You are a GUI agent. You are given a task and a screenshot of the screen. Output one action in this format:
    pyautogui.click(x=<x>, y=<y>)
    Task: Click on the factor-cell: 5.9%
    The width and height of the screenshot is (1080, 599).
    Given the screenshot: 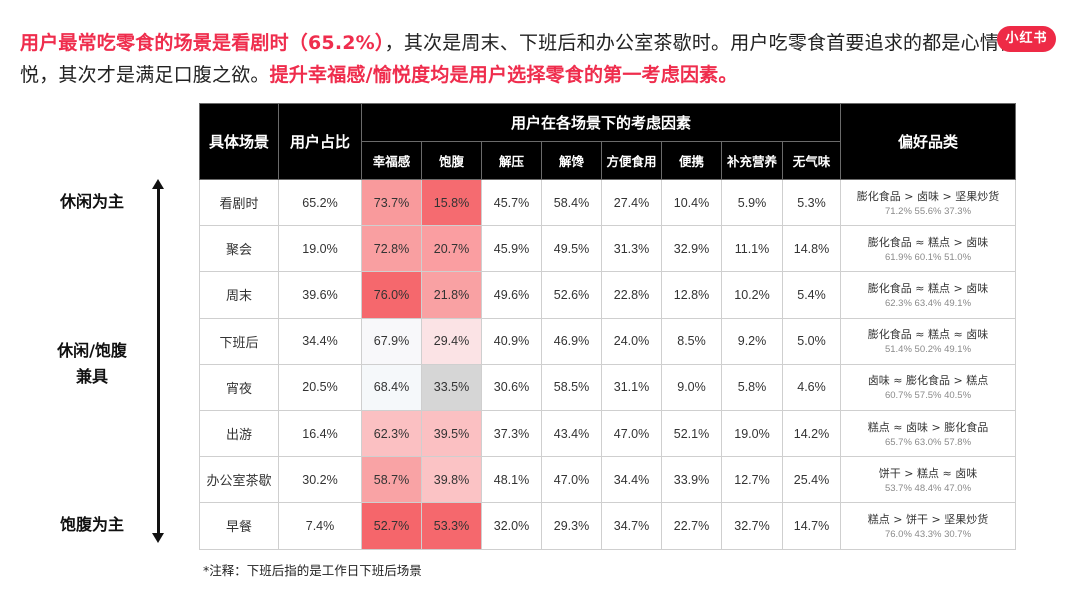 What is the action you would take?
    pyautogui.click(x=752, y=202)
    